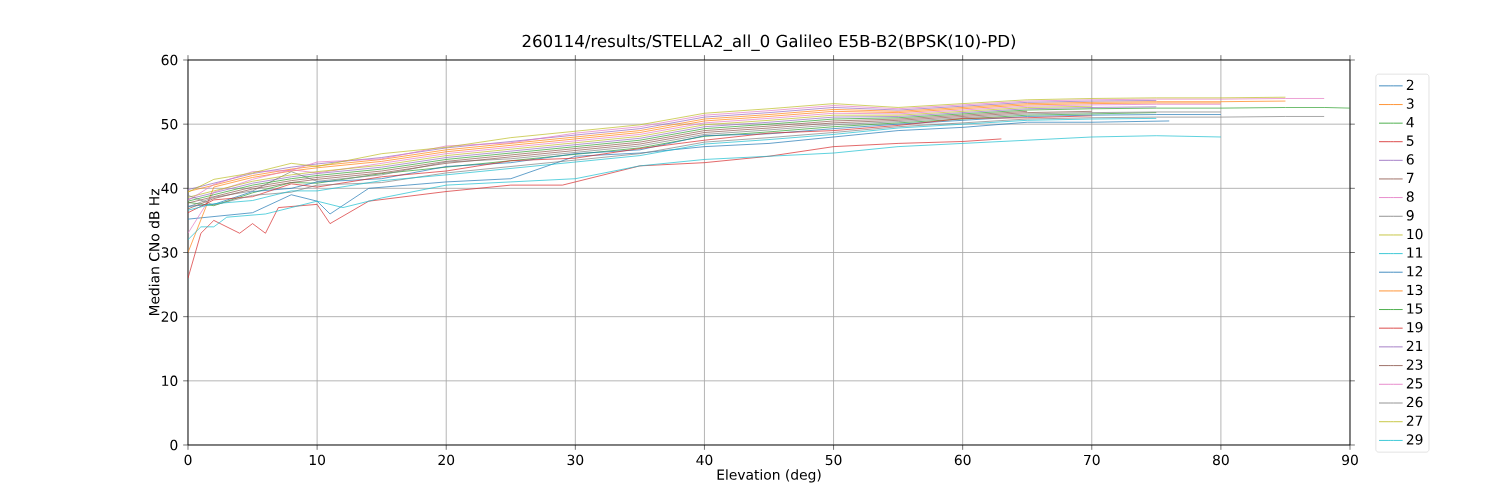  What do you see at coordinates (1410, 159) in the screenshot?
I see `legend-label: 6` at bounding box center [1410, 159].